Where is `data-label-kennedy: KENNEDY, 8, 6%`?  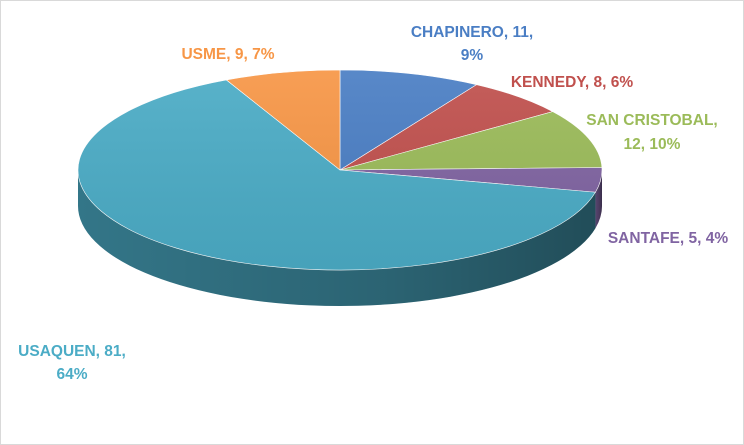 data-label-kennedy: KENNEDY, 8, 6% is located at coordinates (572, 82).